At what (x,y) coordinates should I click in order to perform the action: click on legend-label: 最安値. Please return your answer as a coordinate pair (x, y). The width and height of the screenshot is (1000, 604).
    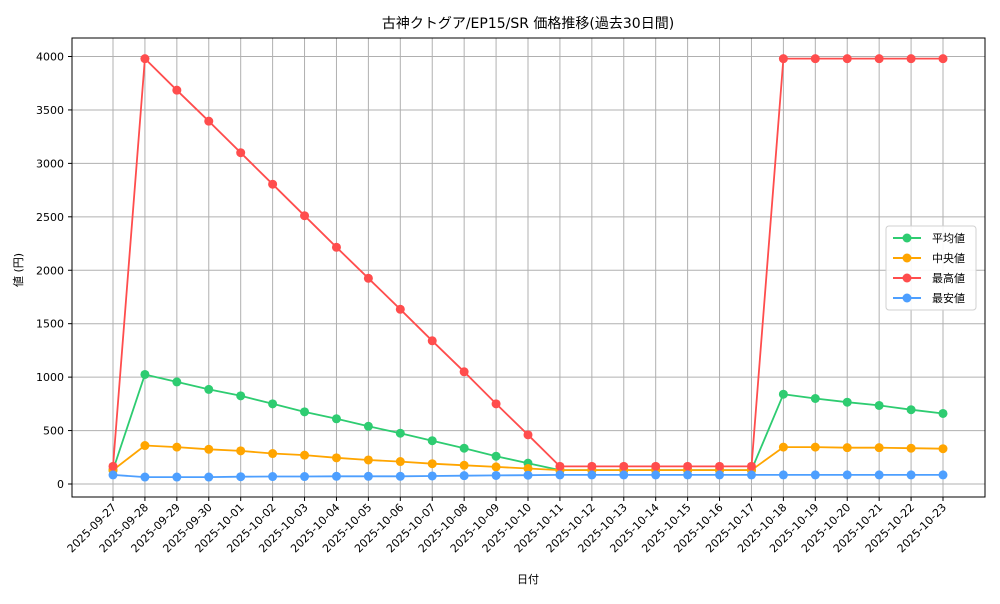
    Looking at the image, I should click on (948, 298).